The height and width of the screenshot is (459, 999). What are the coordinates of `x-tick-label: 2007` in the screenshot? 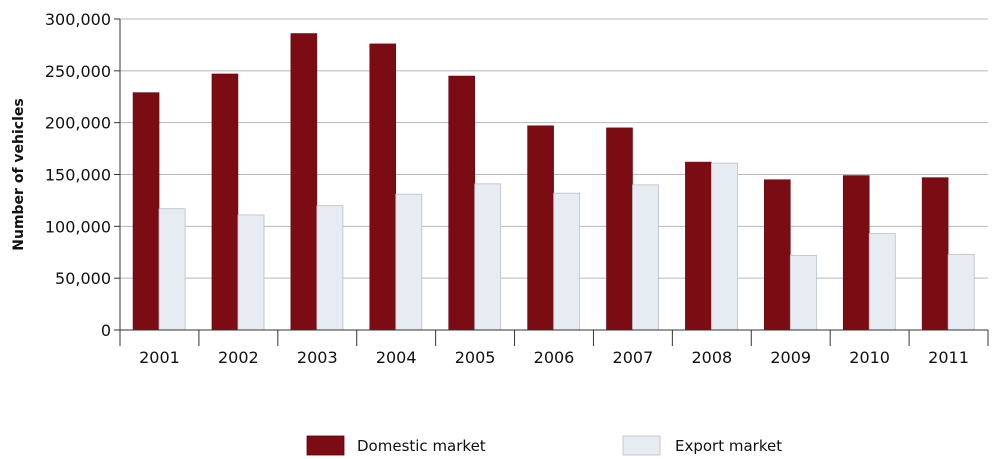 It's located at (633, 357).